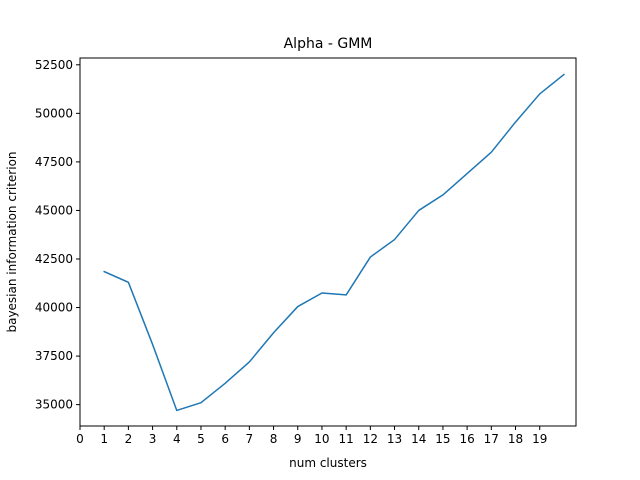  Describe the element at coordinates (274, 439) in the screenshot. I see `x-tick-label: 8` at that location.